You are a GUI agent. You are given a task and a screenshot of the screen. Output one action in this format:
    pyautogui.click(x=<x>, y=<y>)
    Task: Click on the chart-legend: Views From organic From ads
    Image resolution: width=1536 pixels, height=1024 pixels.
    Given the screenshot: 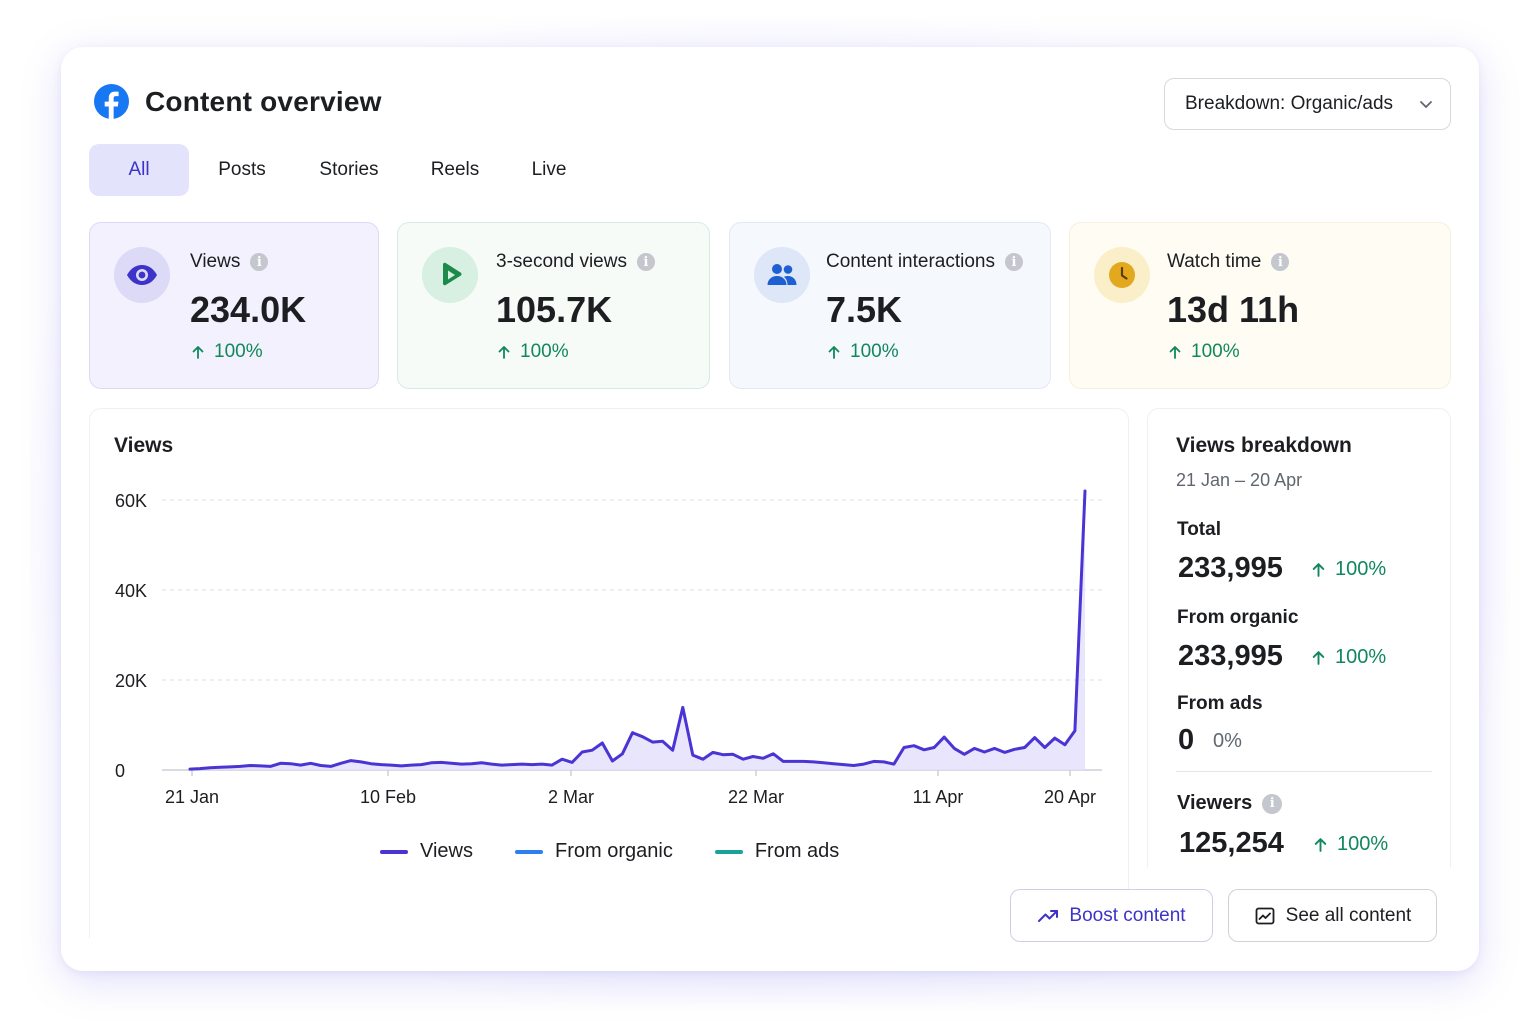 What is the action you would take?
    pyautogui.click(x=630, y=851)
    